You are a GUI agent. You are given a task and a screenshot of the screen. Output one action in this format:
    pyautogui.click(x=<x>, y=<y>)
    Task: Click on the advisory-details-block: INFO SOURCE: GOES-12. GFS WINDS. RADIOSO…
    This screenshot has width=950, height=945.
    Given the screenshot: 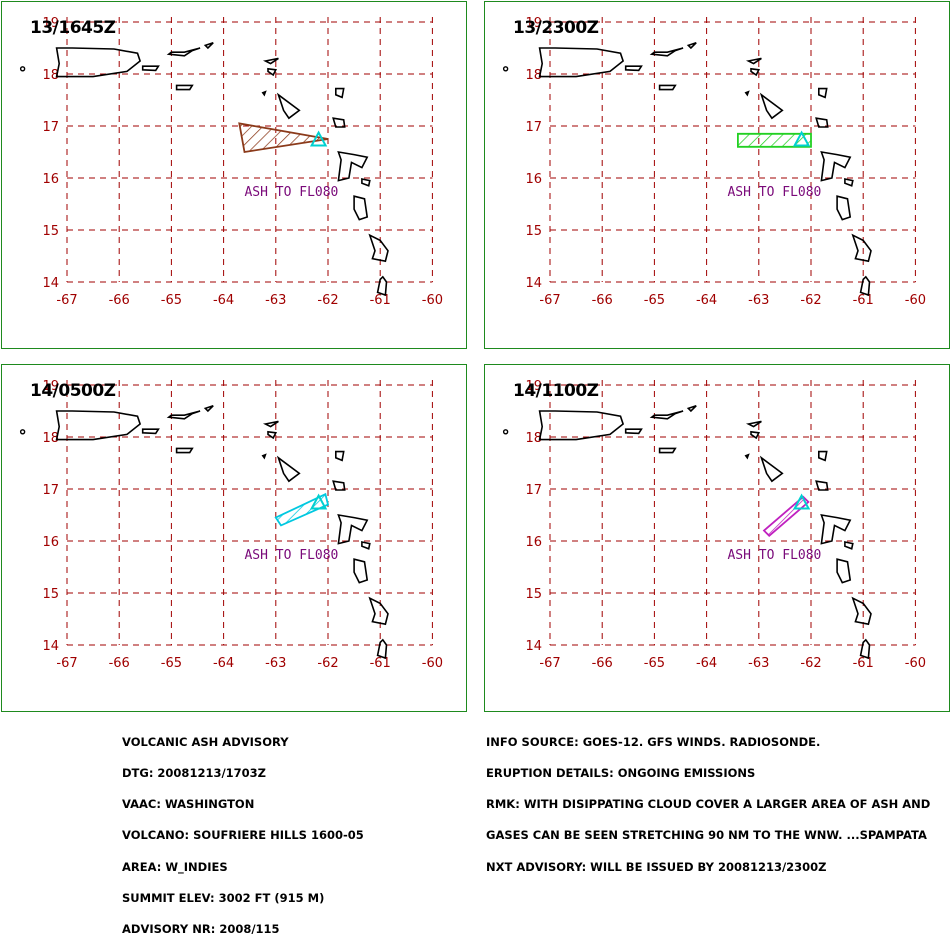 What is the action you would take?
    pyautogui.click(x=708, y=799)
    